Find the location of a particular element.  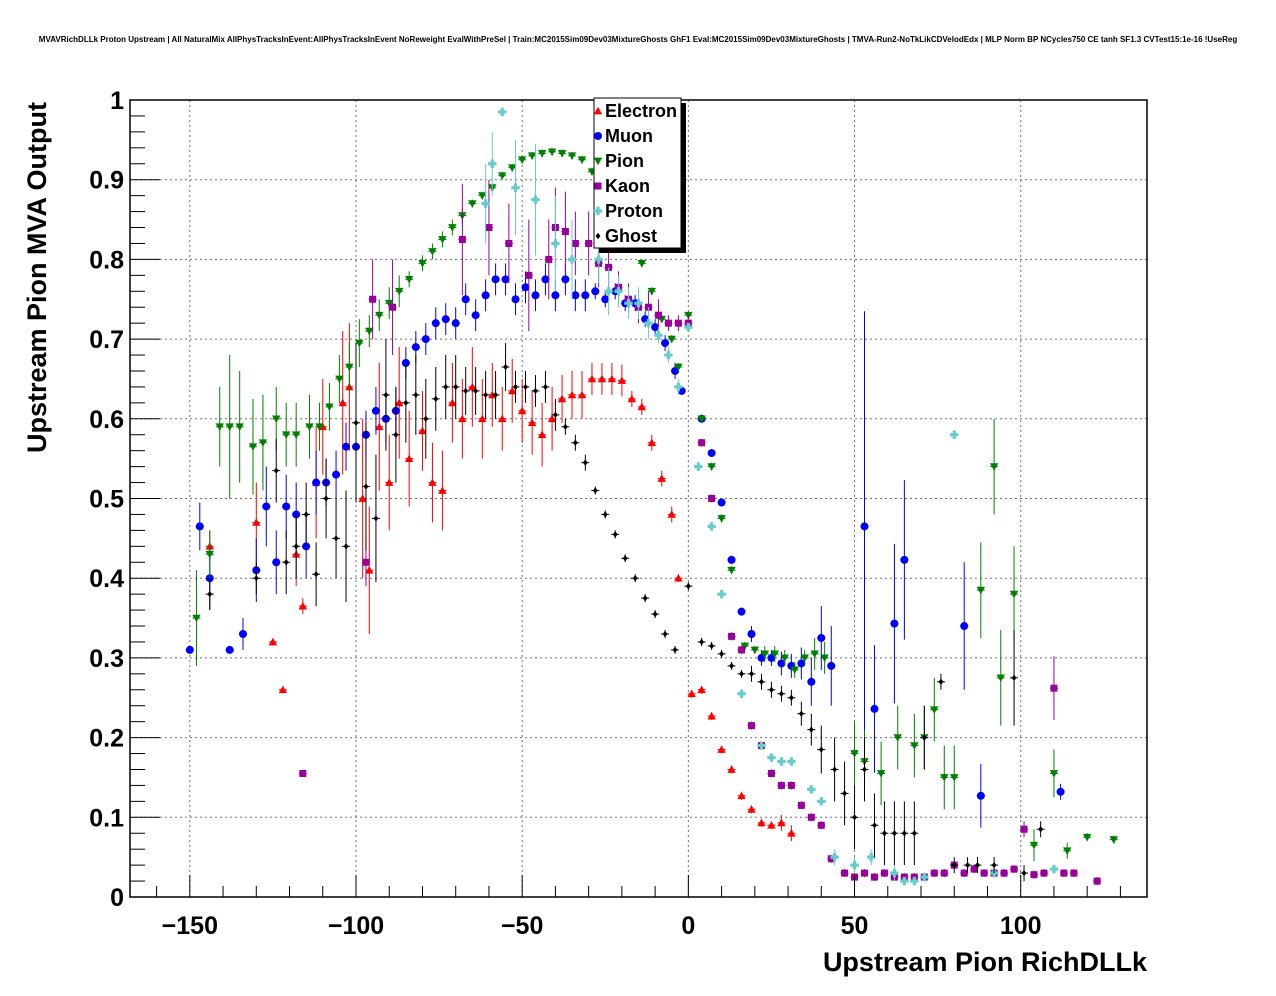

y-tick-label: 0.5 is located at coordinates (106, 500).